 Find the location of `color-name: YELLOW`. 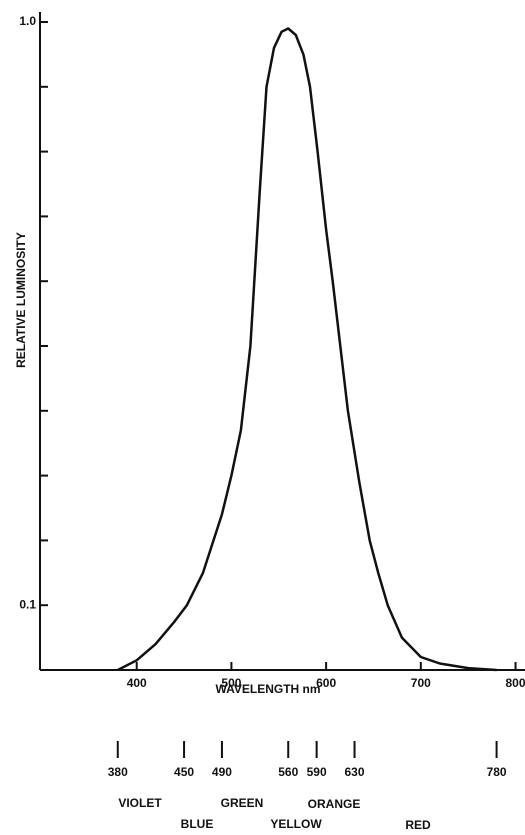

color-name: YELLOW is located at coordinates (296, 824).